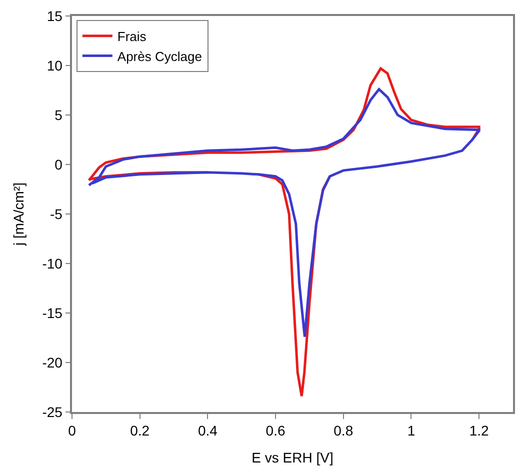 This screenshot has height=476, width=519. Describe the element at coordinates (58, 164) in the screenshot. I see `y-tick-label: 0` at that location.